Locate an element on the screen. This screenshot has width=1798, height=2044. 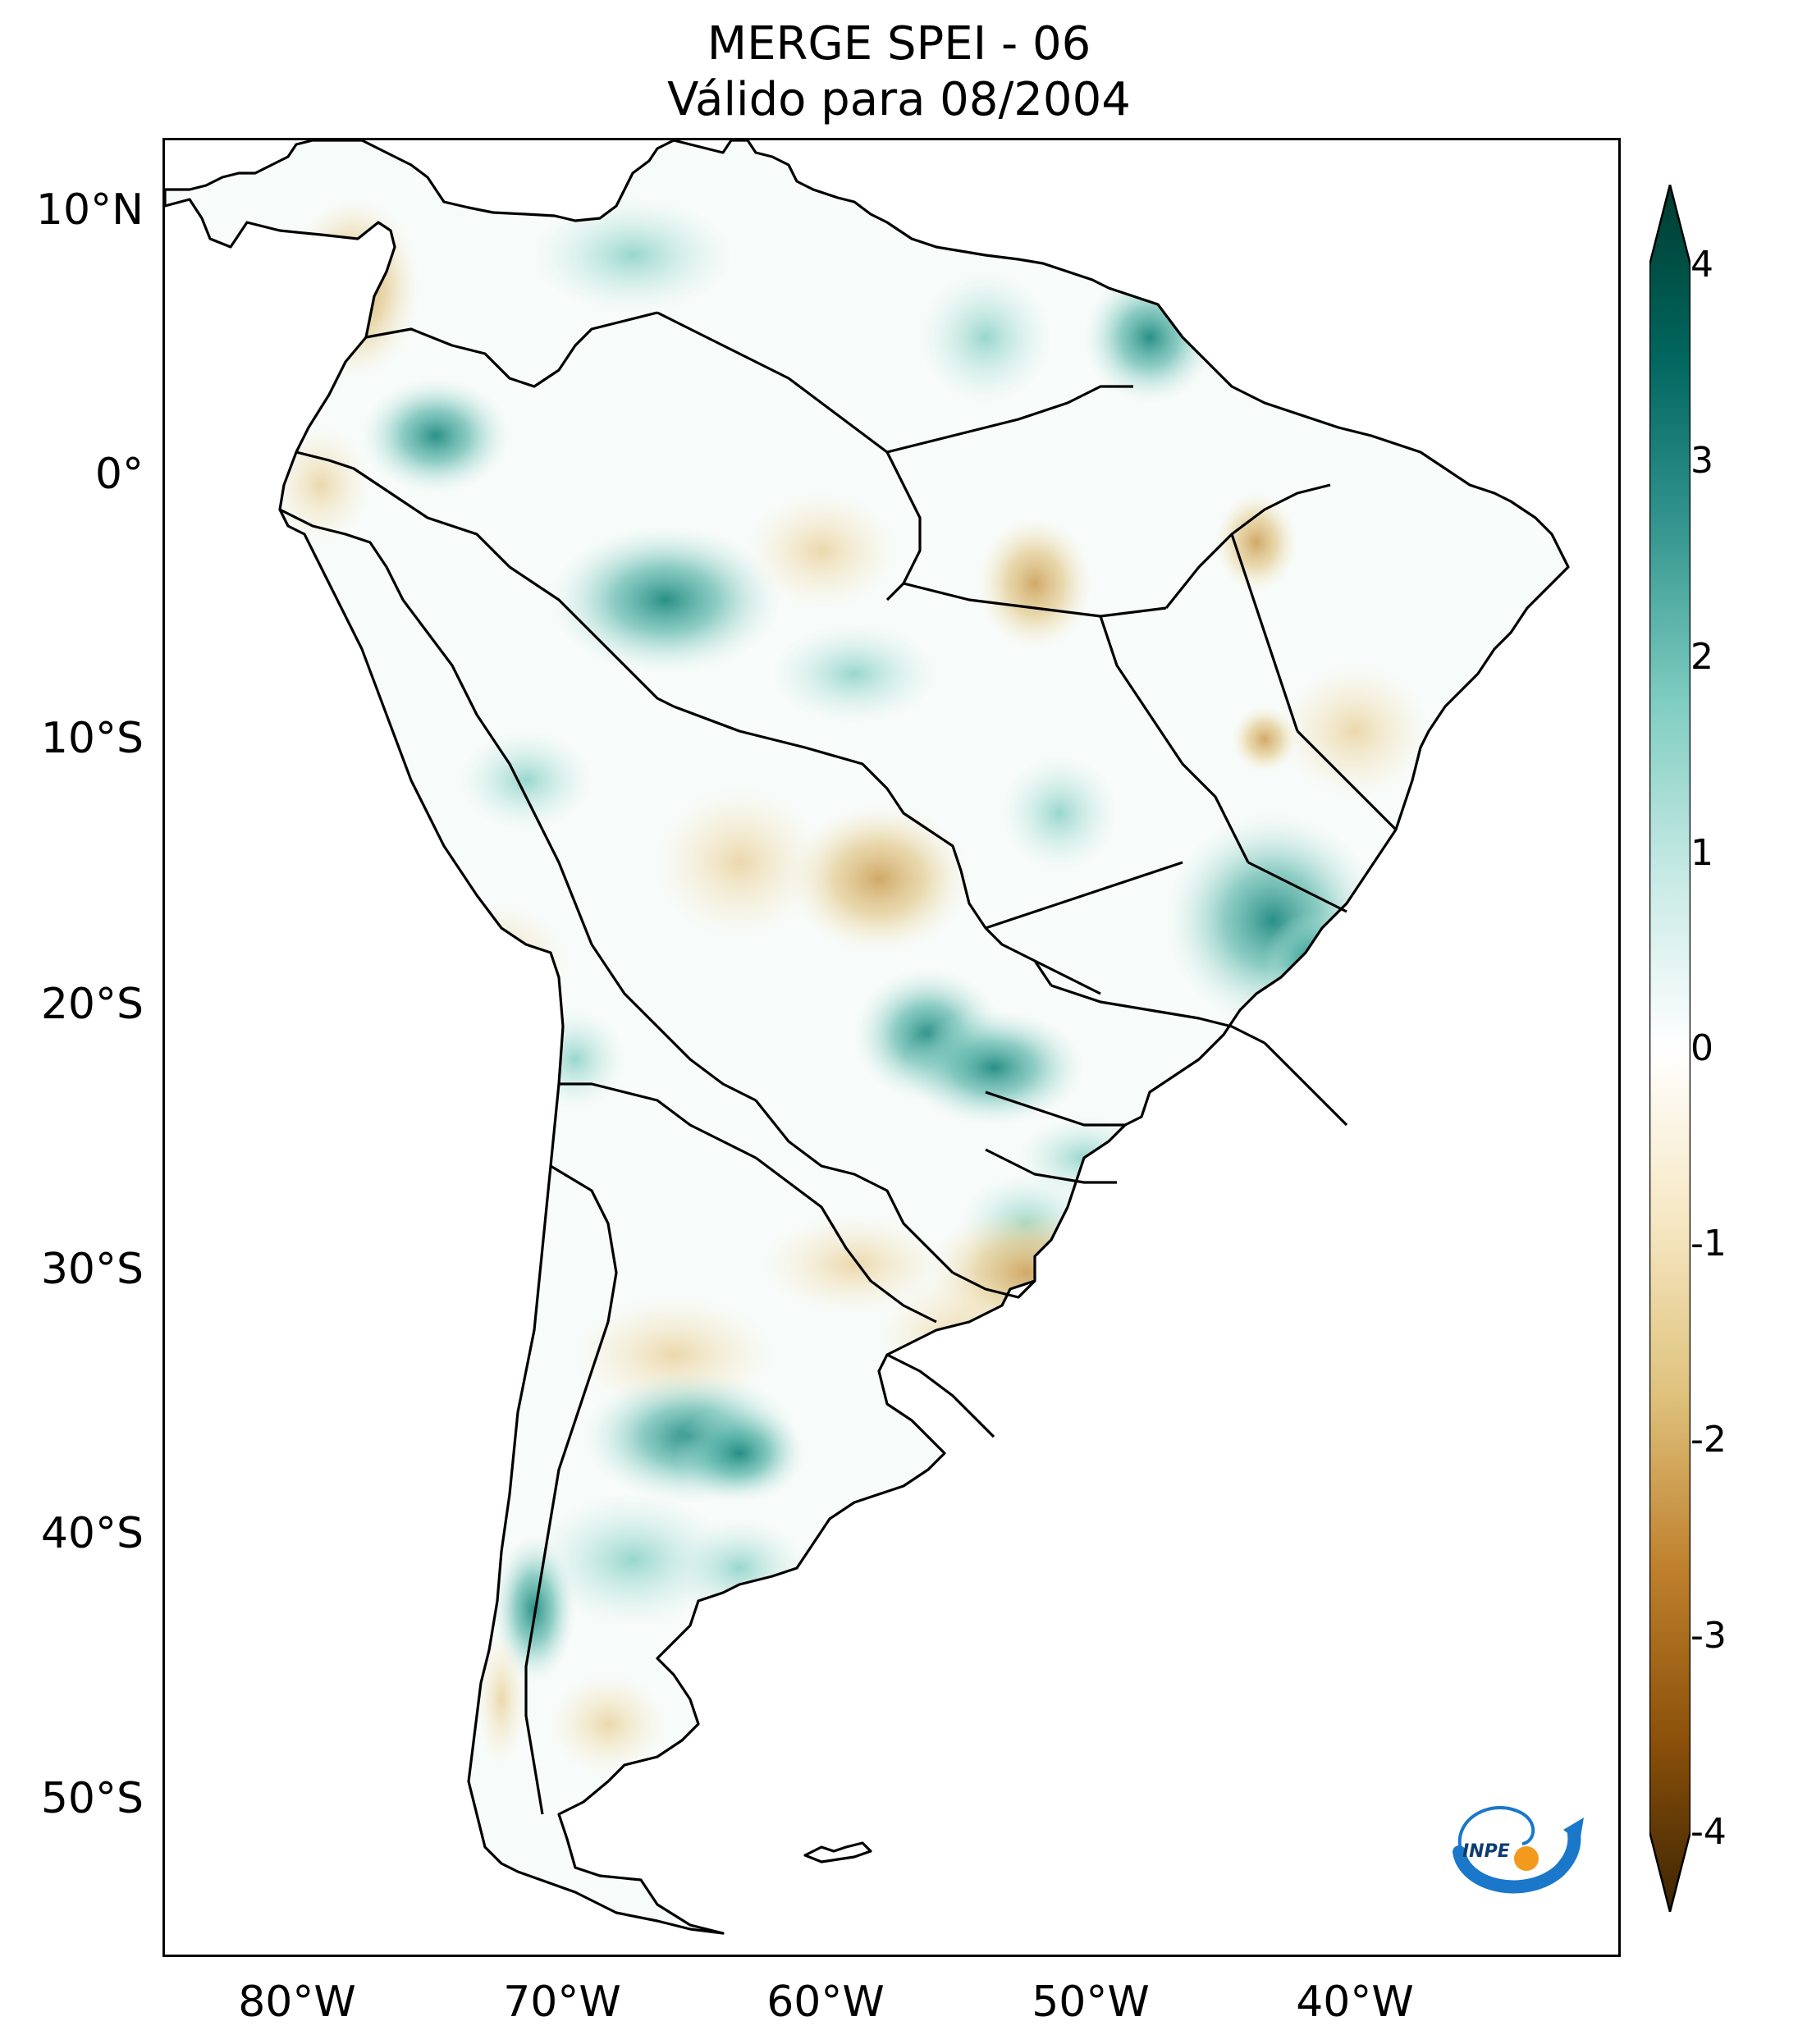
island-outline is located at coordinates (837, 1852).